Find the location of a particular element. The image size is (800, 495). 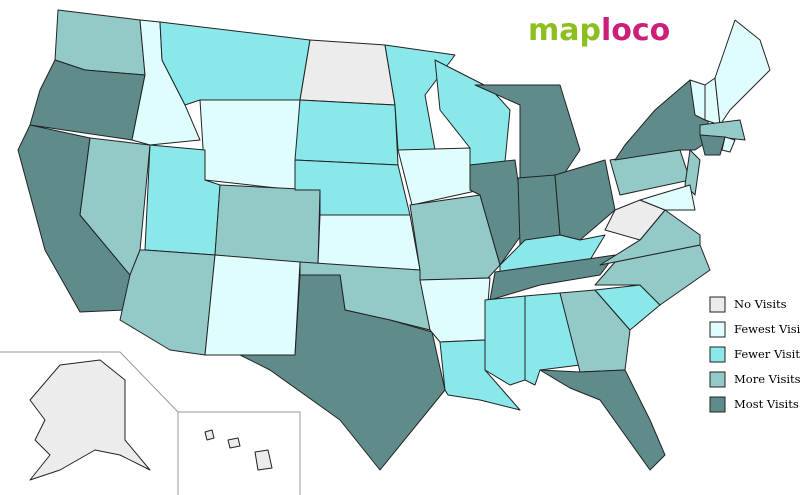

legend-label: More Visits is located at coordinates (767, 379).